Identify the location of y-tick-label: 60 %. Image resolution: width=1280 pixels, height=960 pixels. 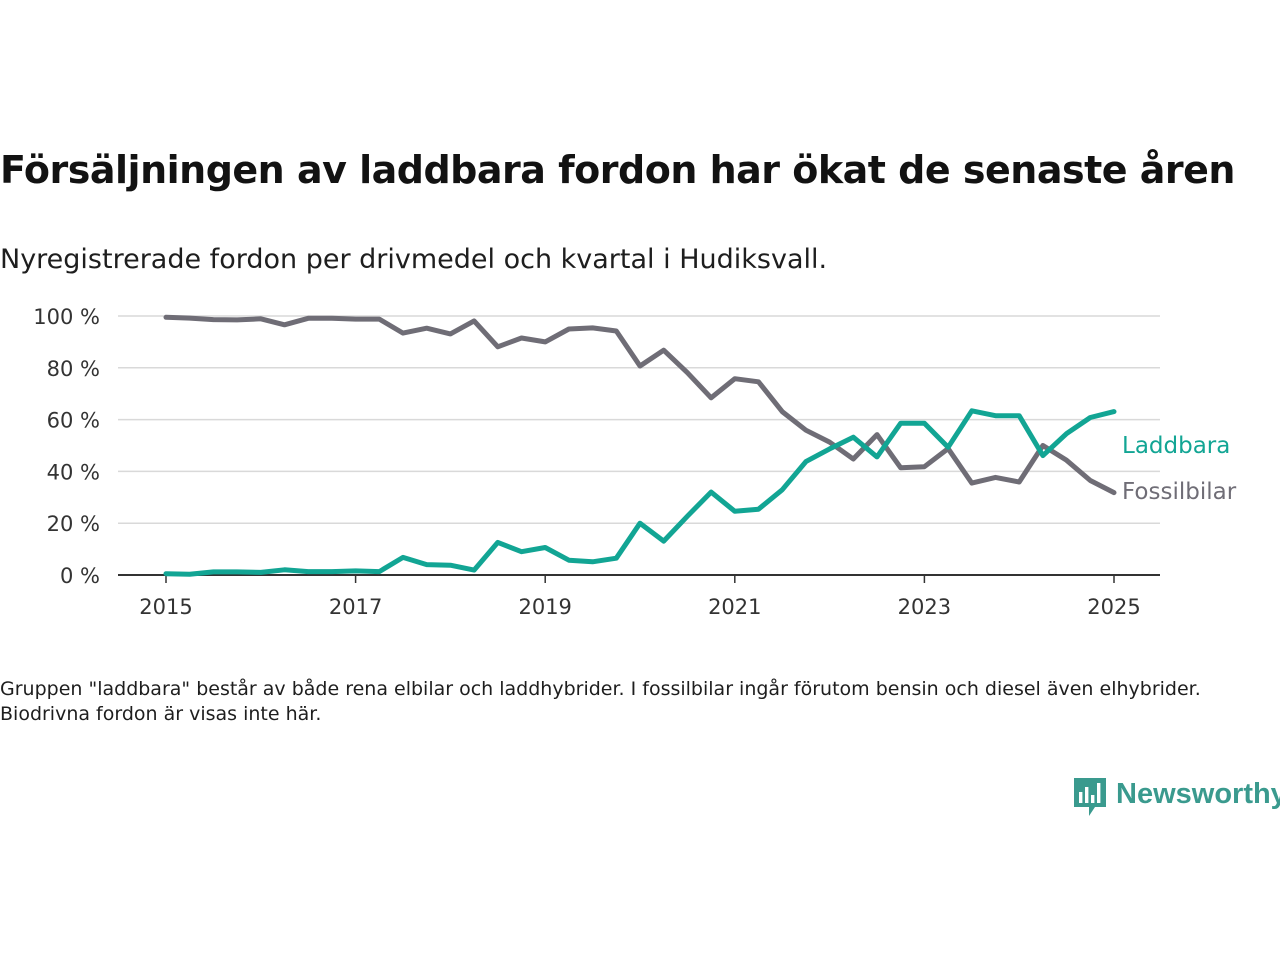
(73, 421).